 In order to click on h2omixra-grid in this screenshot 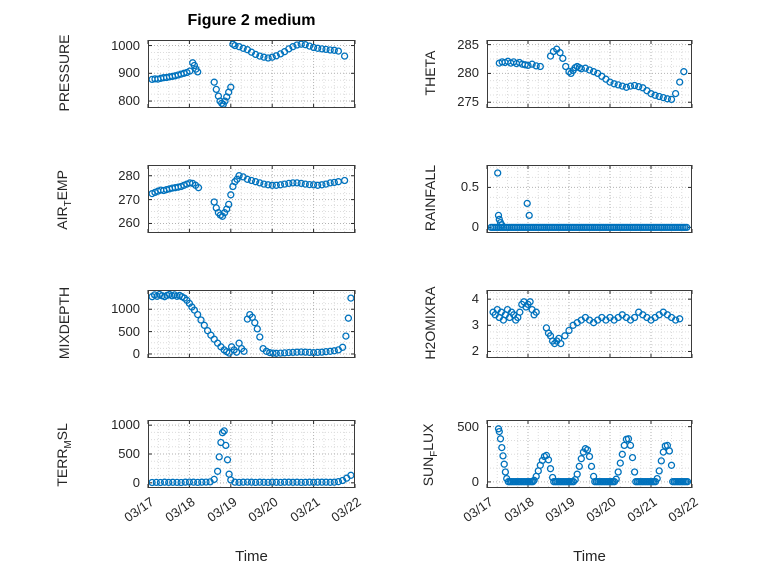, I will do `click(589, 324)`.